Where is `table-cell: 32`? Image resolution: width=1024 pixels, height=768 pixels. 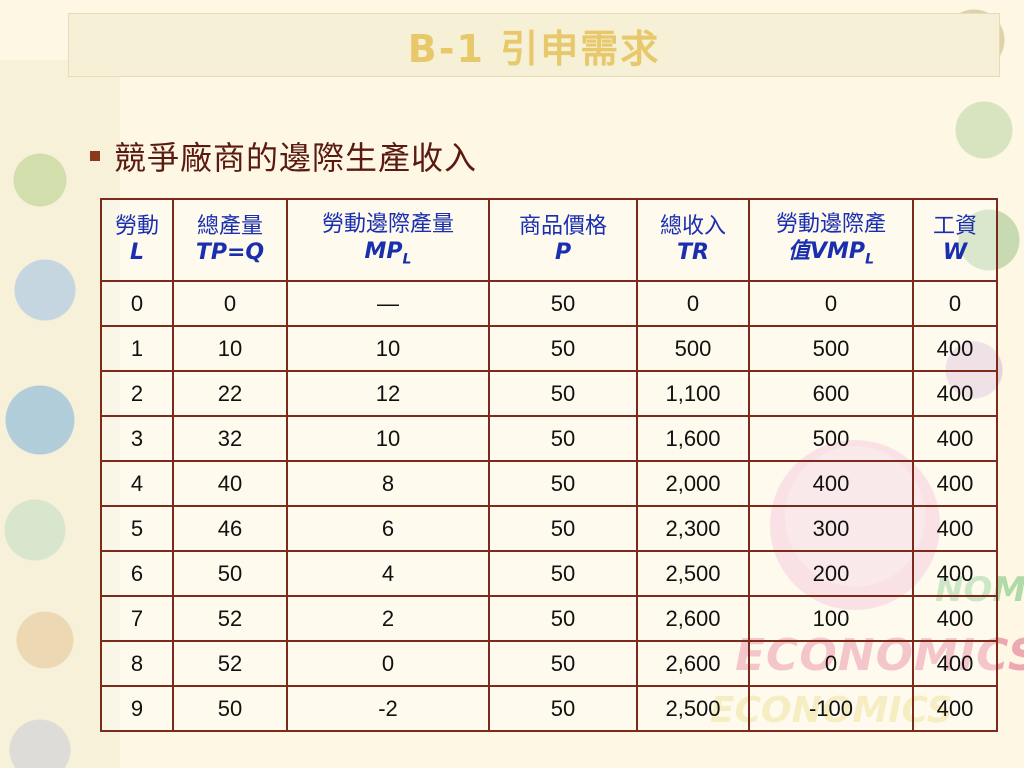 table-cell: 32 is located at coordinates (230, 438).